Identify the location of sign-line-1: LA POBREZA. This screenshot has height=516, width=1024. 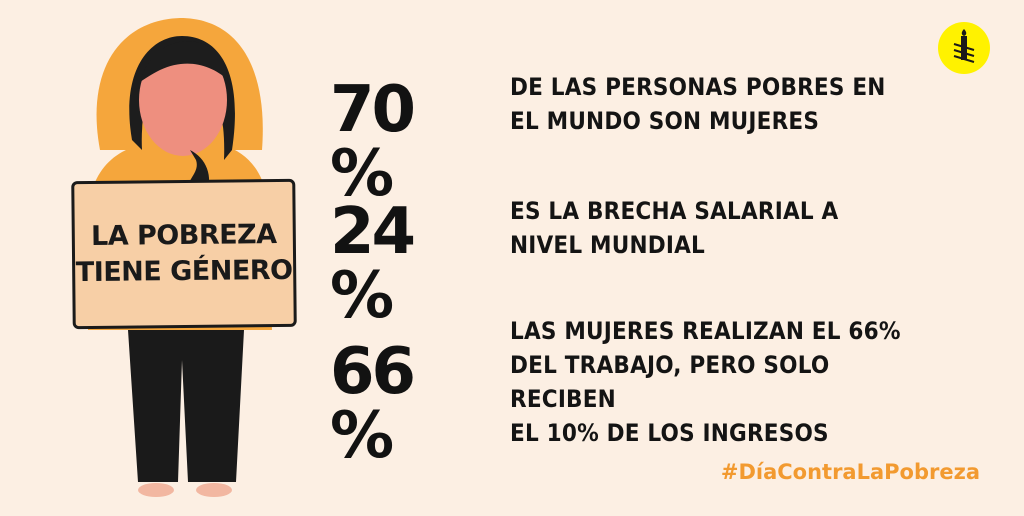
(183, 235).